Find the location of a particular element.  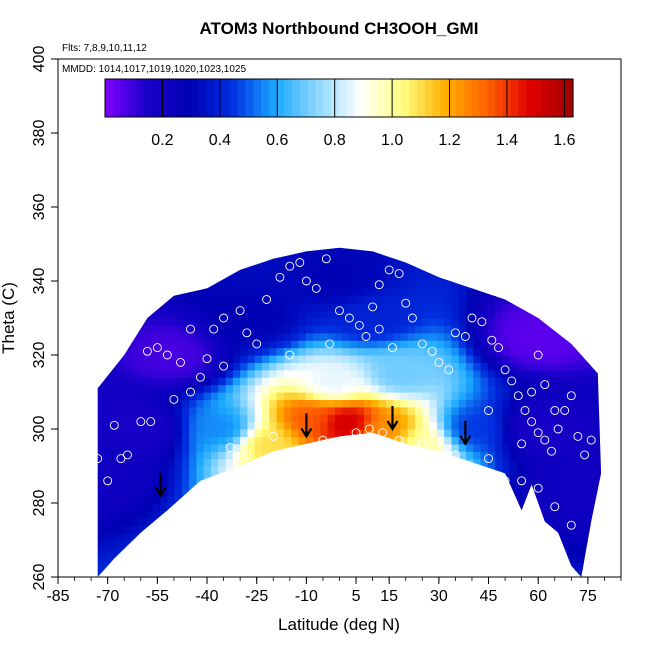

arrow-markers is located at coordinates (313, 452).